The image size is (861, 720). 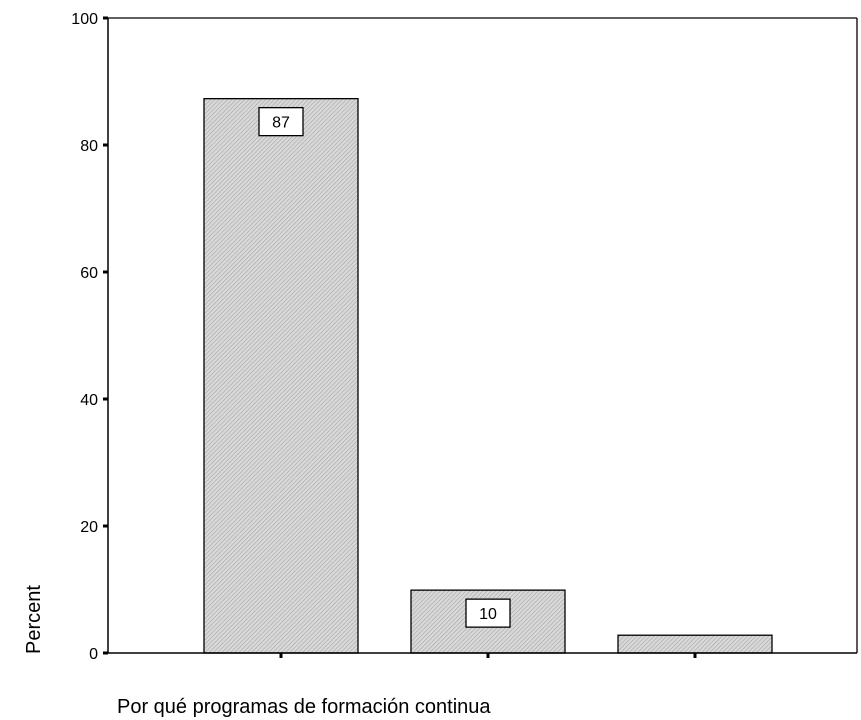 What do you see at coordinates (89, 400) in the screenshot?
I see `y-tick-label: 40` at bounding box center [89, 400].